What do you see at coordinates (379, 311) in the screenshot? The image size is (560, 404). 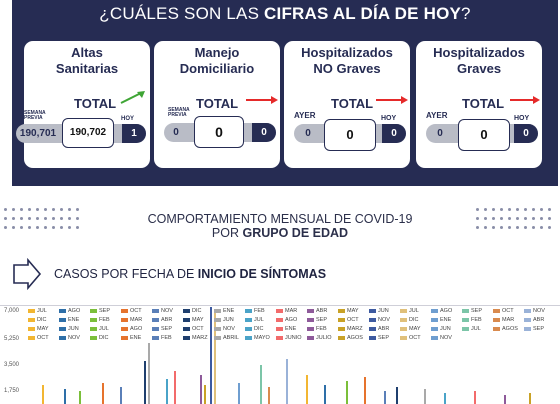 I see `legend-item: JUN` at bounding box center [379, 311].